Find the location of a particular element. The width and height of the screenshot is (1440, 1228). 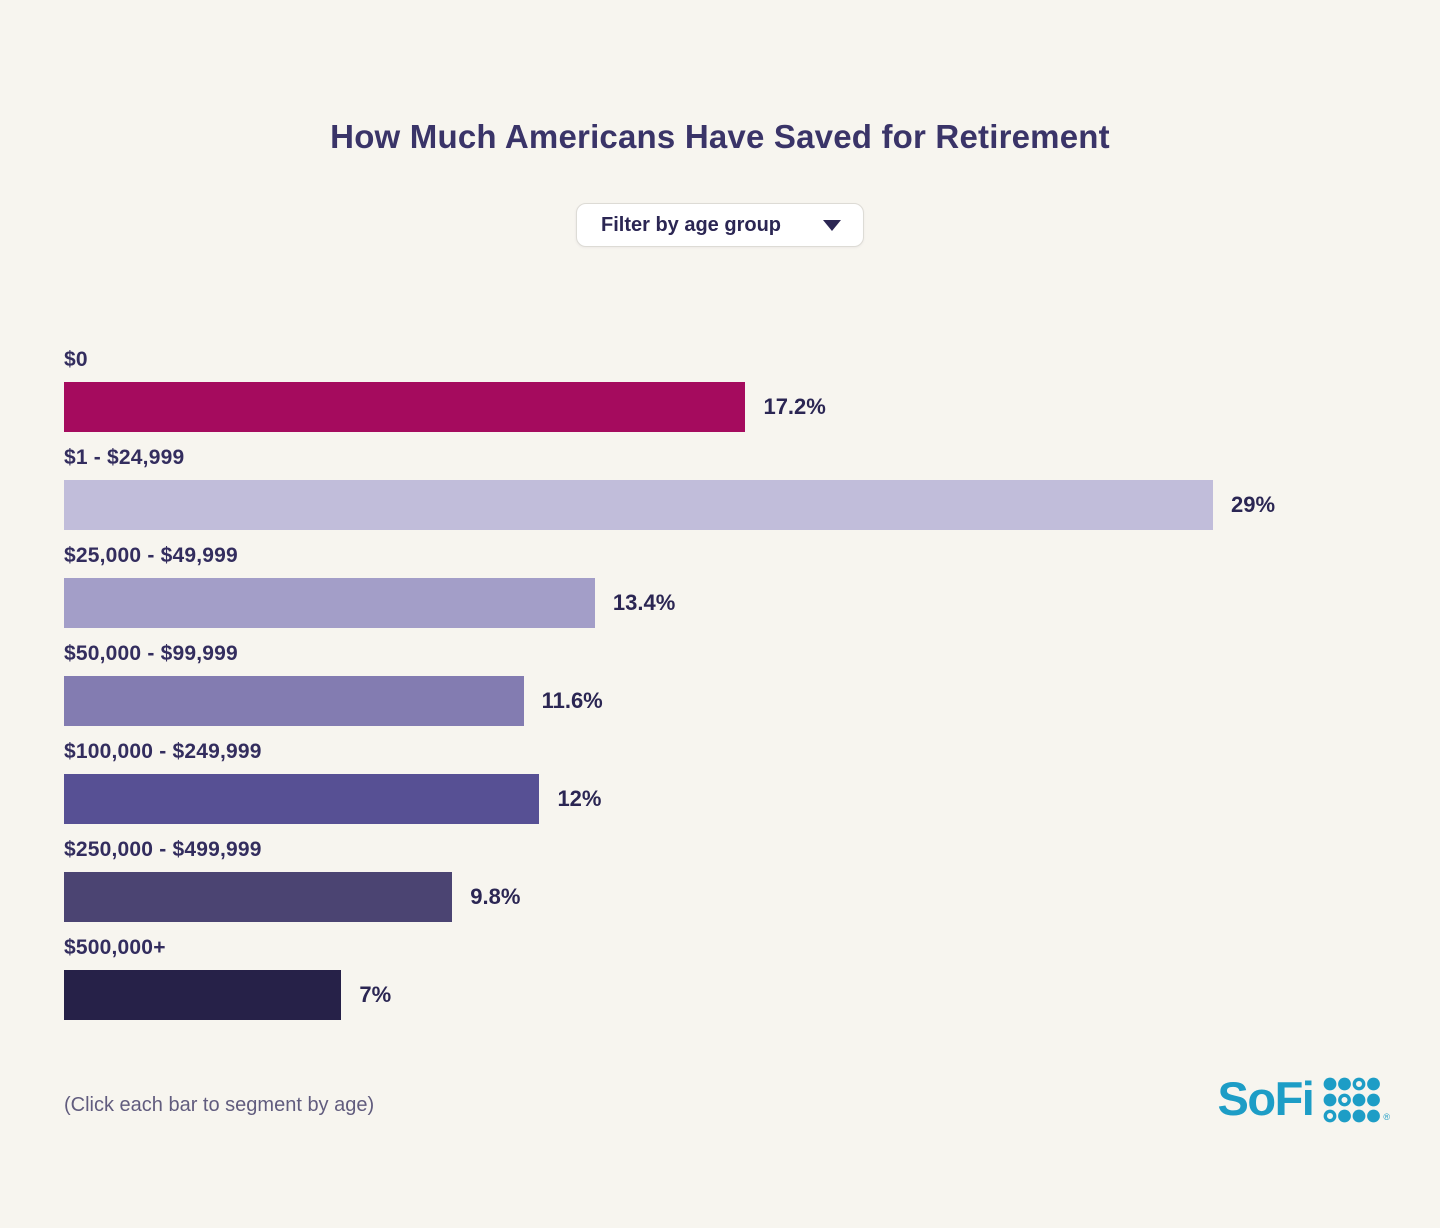

bar-category-label: $250,000 - $499,999 is located at coordinates (163, 849).